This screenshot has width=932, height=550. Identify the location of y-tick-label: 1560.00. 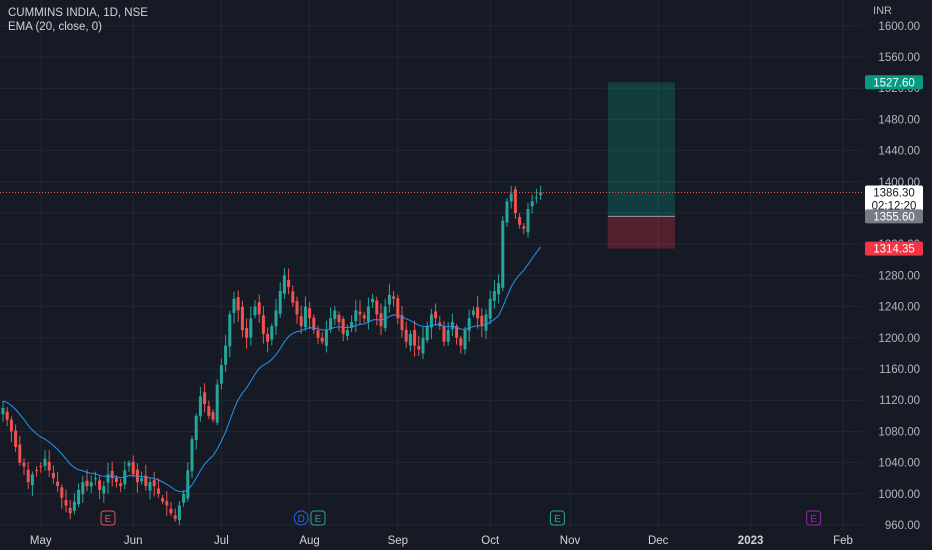
(899, 58).